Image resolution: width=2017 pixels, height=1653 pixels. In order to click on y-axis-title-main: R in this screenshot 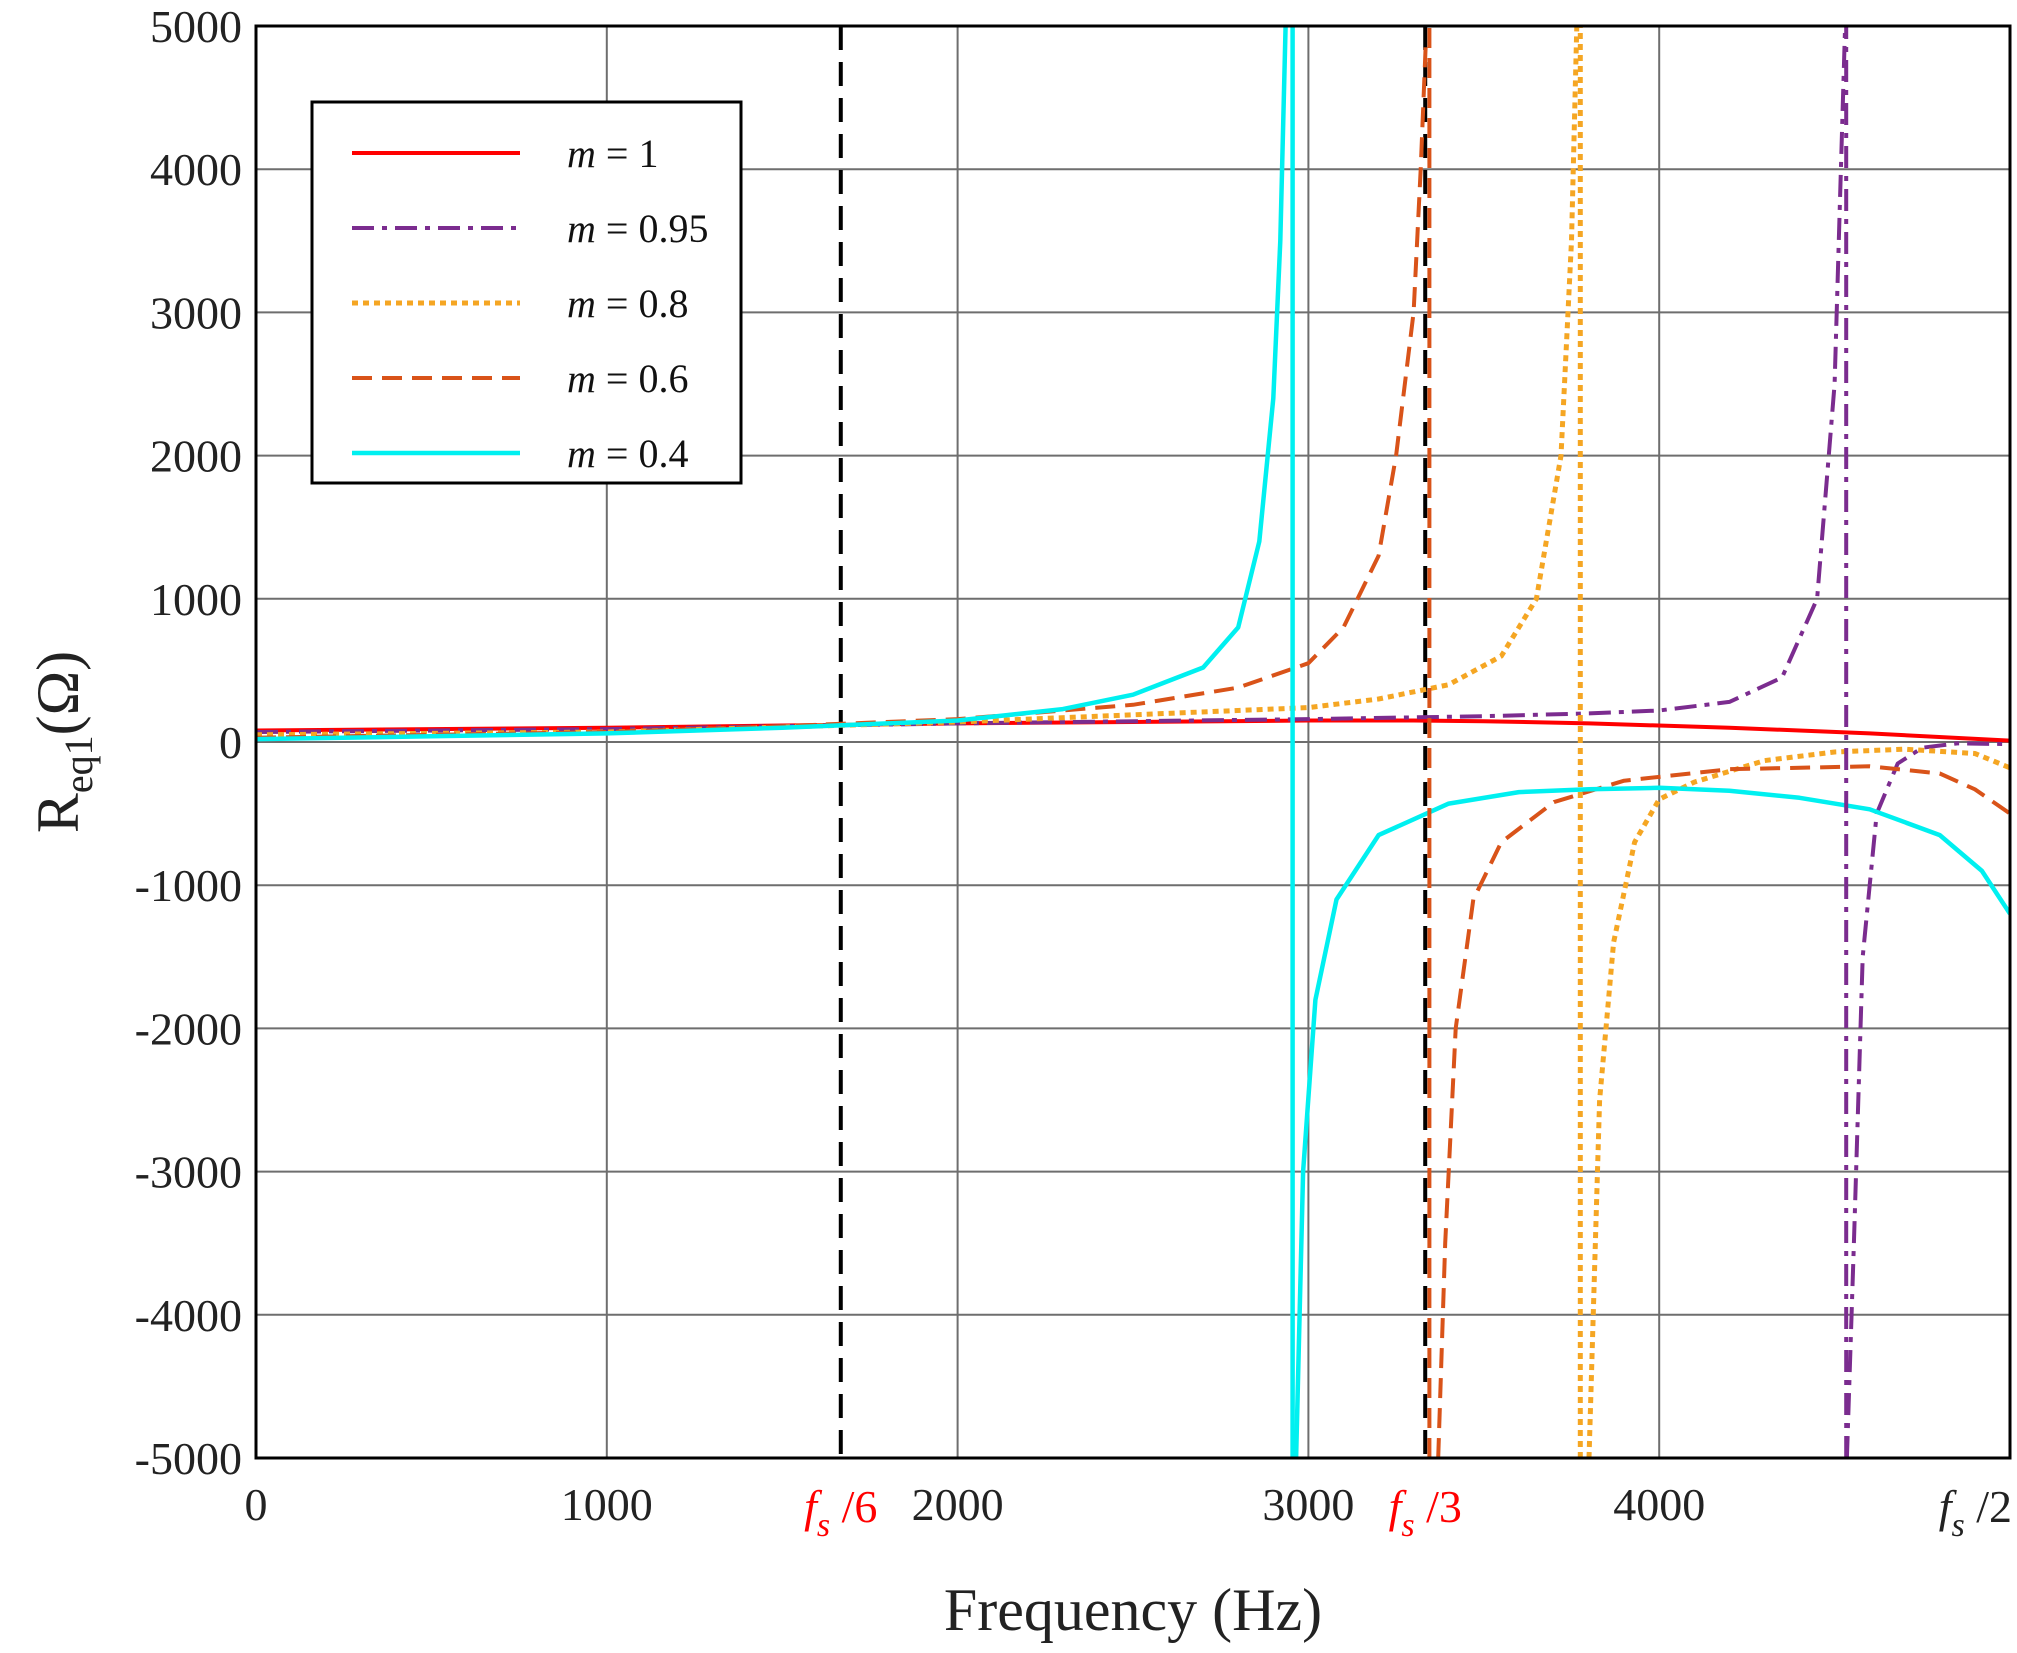, I will do `click(58, 813)`.